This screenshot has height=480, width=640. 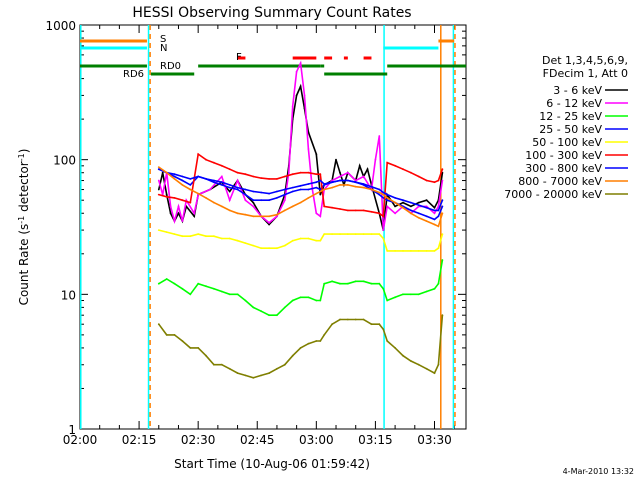 I want to click on y-tick-label: 10, so click(x=68, y=295).